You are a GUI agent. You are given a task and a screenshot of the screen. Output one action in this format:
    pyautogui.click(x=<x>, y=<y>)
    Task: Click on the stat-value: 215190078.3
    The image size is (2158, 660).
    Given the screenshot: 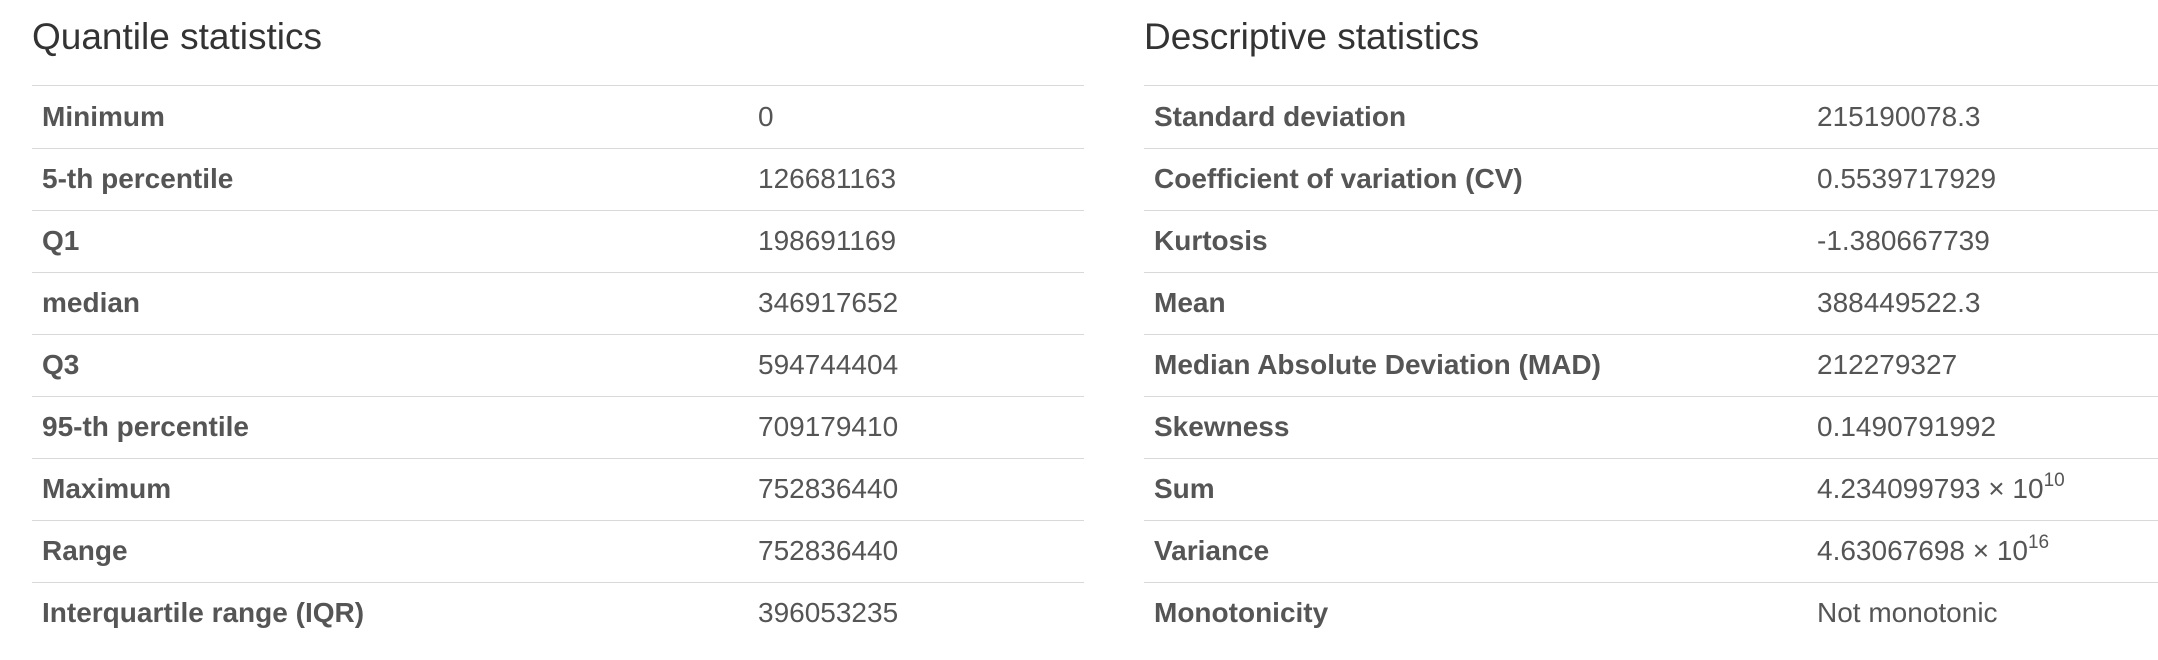 What is the action you would take?
    pyautogui.click(x=1899, y=116)
    